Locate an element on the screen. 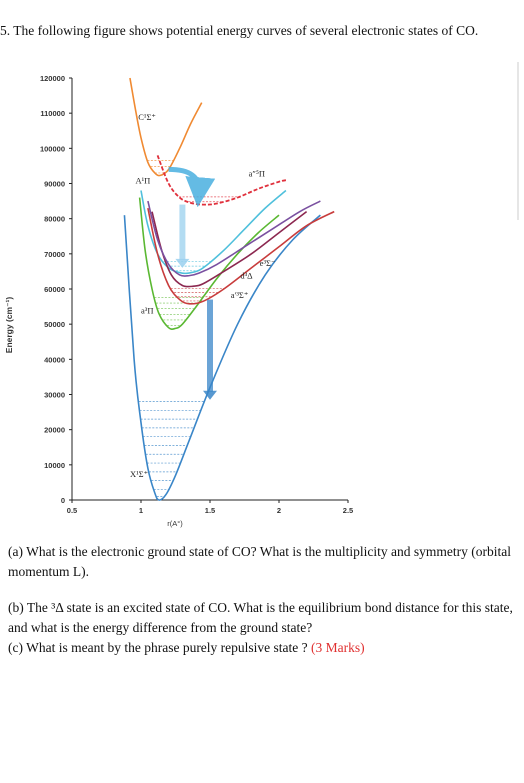  curve-C¹Σ⁺ is located at coordinates (166, 127).